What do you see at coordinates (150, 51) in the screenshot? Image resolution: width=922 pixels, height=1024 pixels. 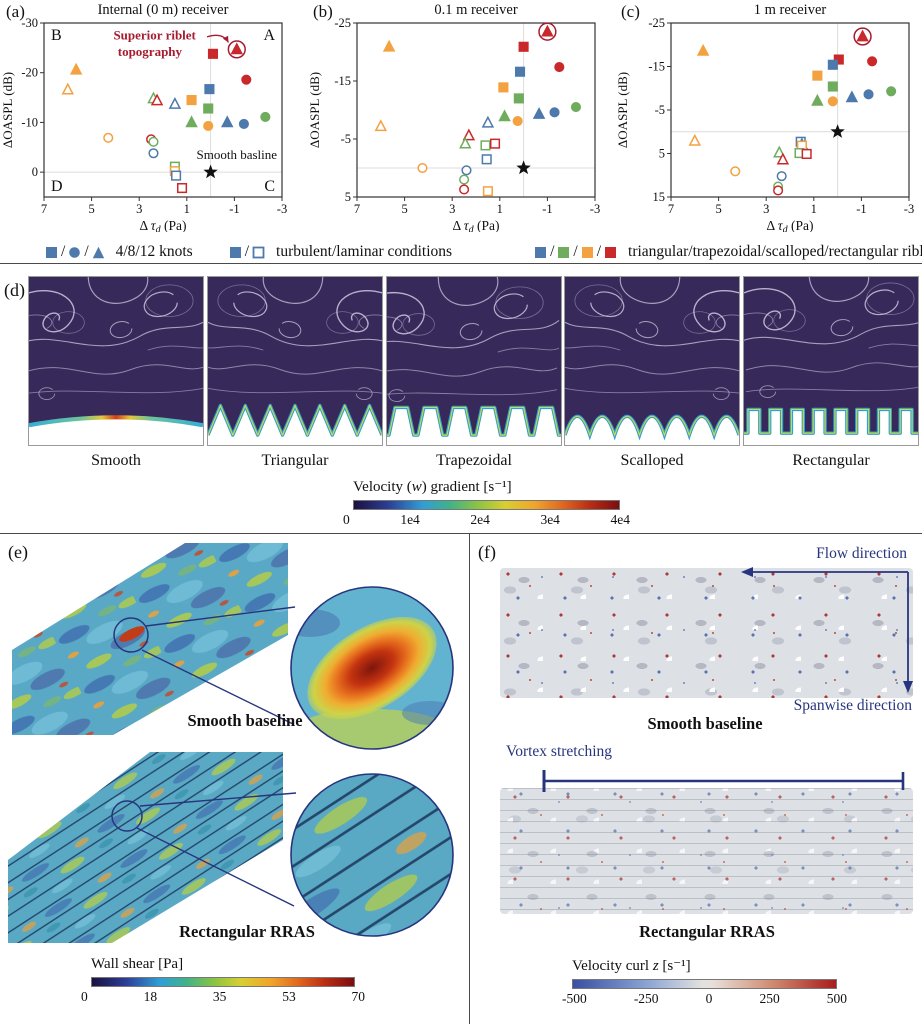 I see `svg-text: topography` at bounding box center [150, 51].